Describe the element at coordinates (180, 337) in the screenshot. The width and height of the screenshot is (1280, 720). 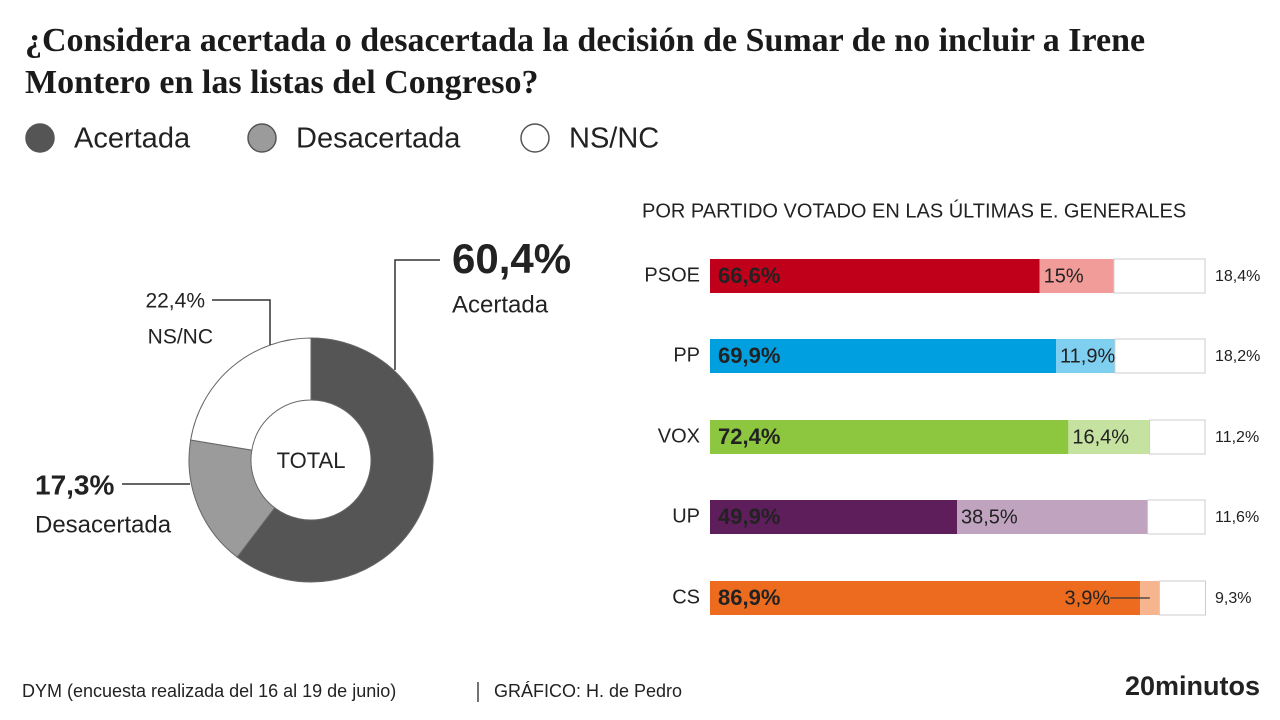
I see `slice-name-label: NS/NC` at that location.